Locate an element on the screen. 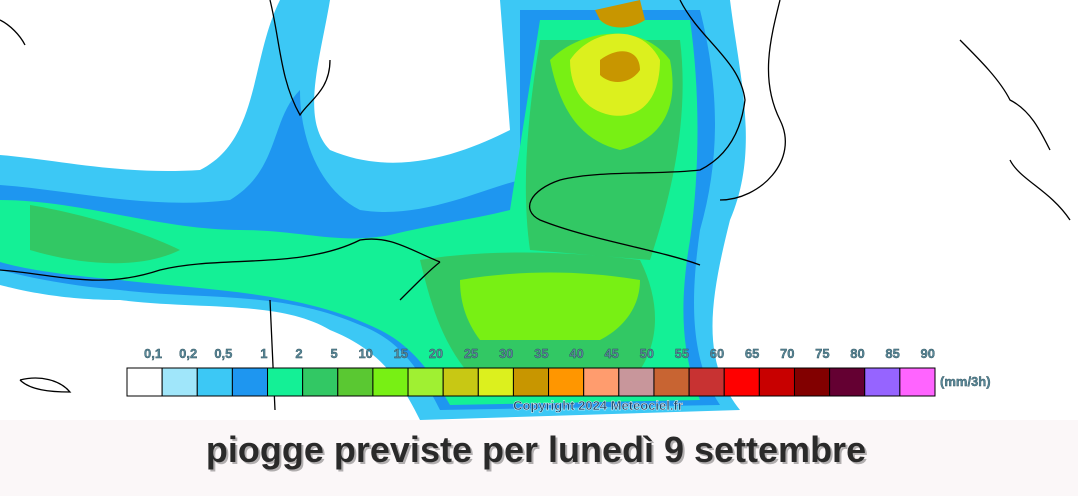  legend-label: 70 is located at coordinates (787, 353).